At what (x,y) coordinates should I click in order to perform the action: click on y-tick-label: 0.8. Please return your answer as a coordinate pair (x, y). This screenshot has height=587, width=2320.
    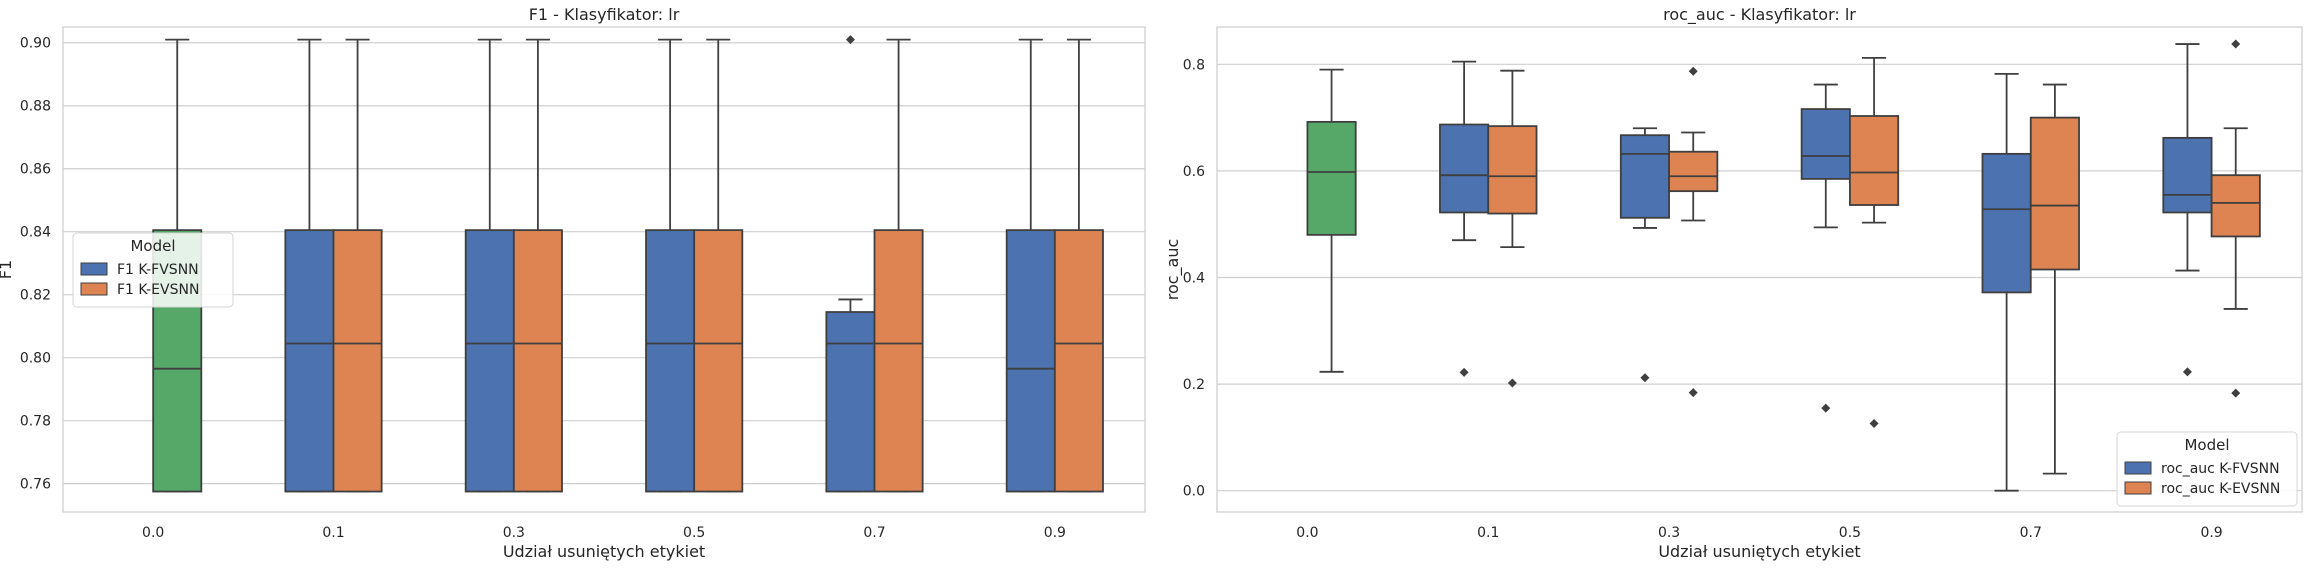
    Looking at the image, I should click on (1194, 65).